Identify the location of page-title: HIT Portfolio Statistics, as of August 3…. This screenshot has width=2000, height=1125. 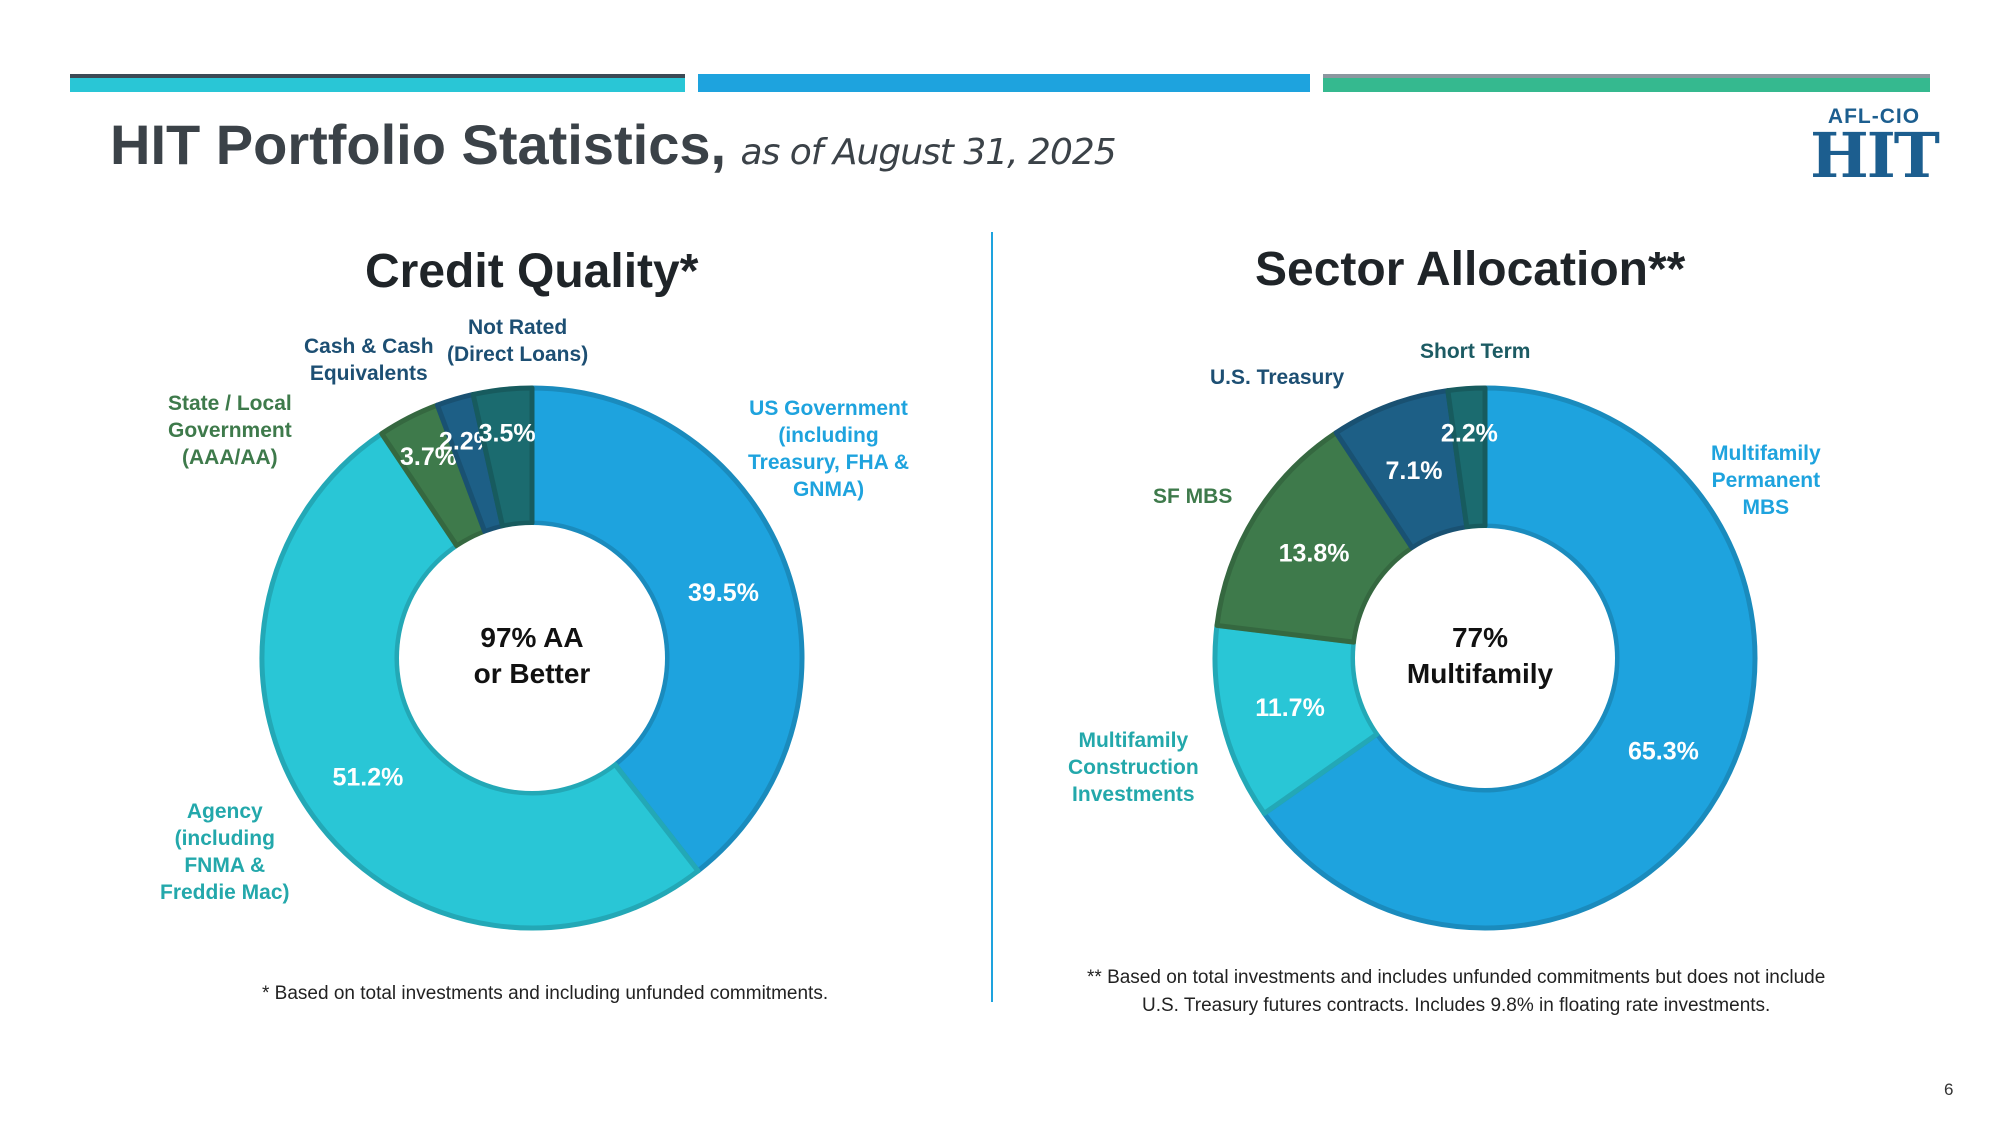
(613, 144).